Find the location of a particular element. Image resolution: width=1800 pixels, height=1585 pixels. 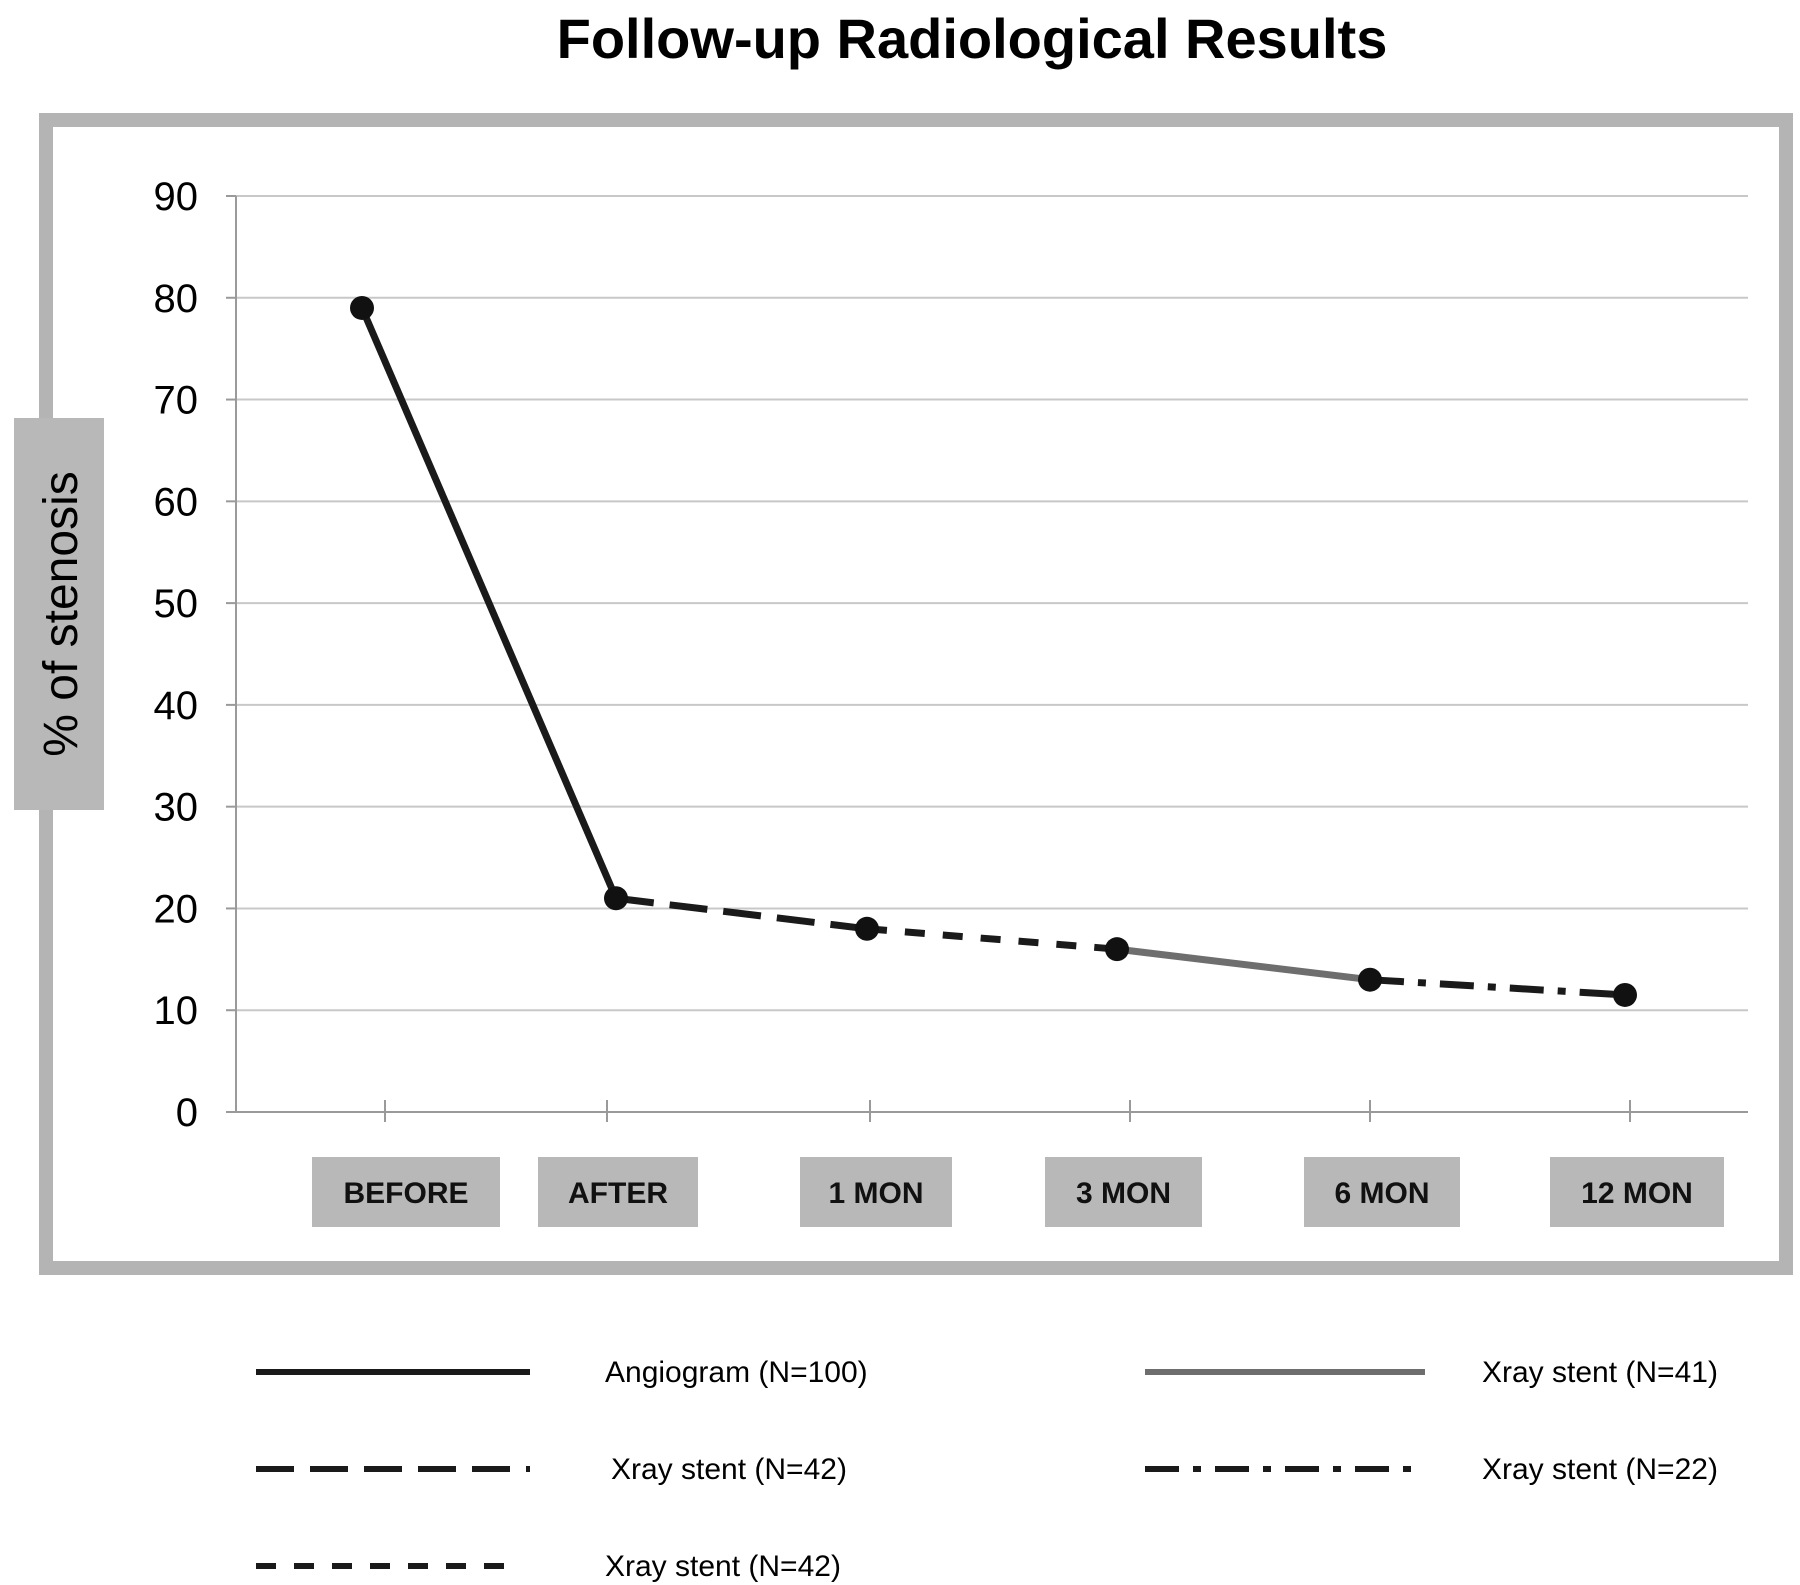

x-category-label: BEFORE is located at coordinates (405, 1193).